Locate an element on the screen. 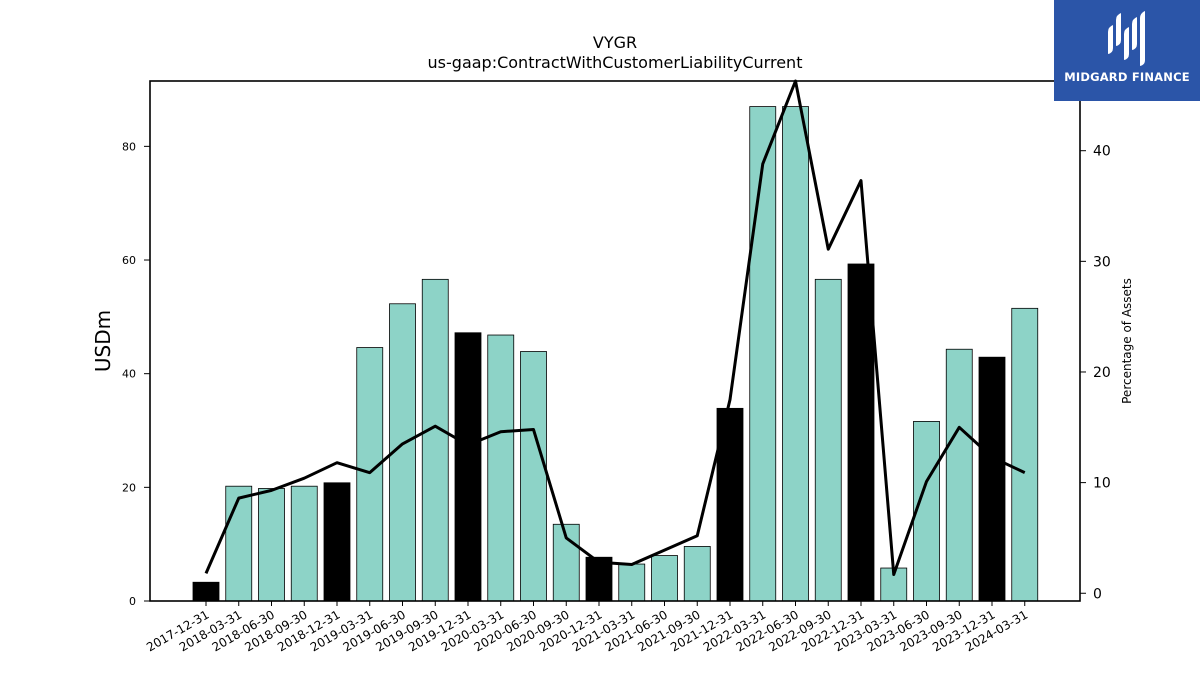 The height and width of the screenshot is (675, 1200). y2-tick-label: 40 is located at coordinates (1102, 152).